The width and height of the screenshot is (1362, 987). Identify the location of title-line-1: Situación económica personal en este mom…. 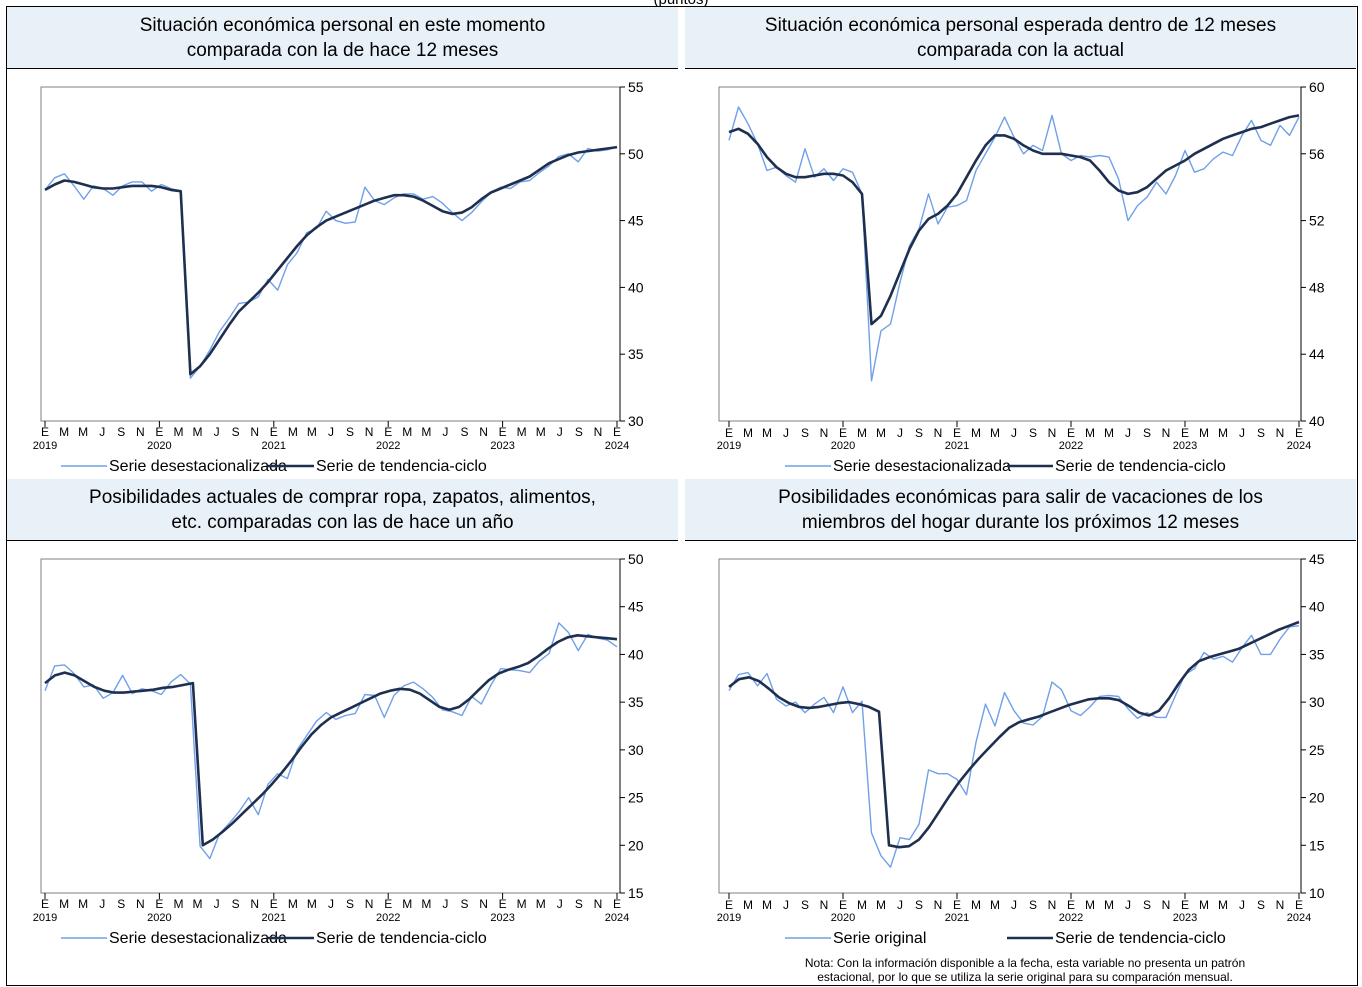
(342, 25).